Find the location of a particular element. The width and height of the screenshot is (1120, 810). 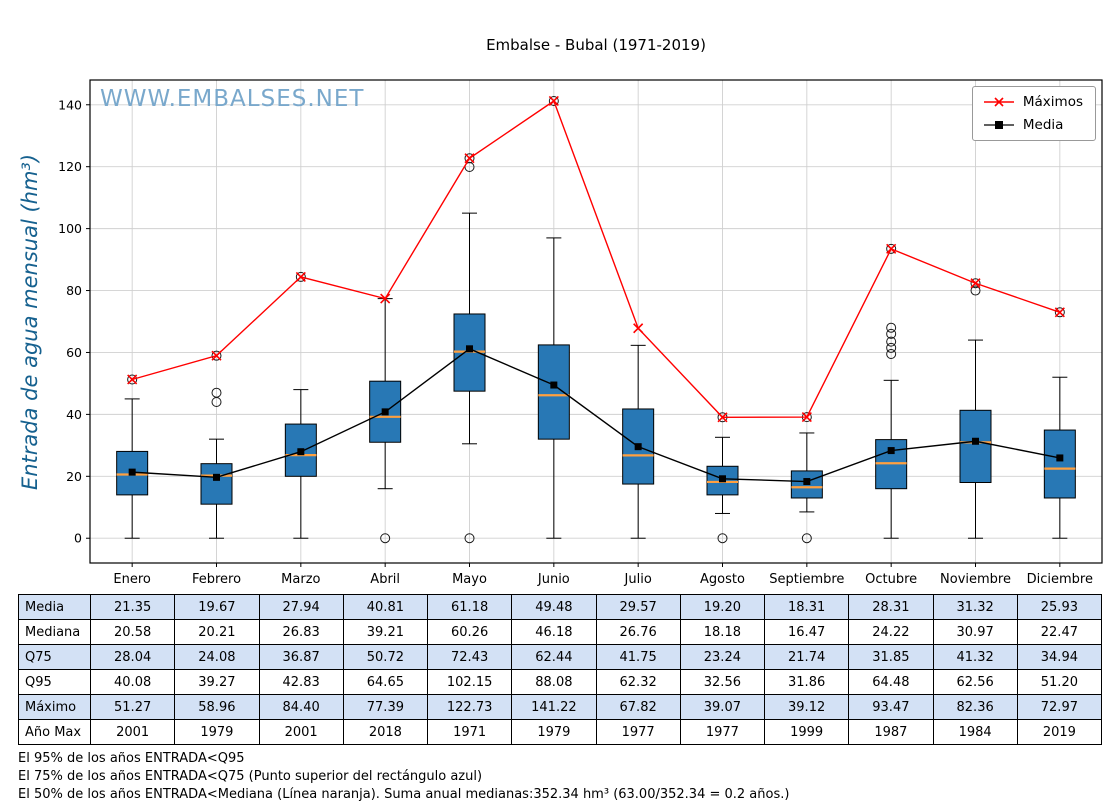

table-cell: 1999 is located at coordinates (806, 732).